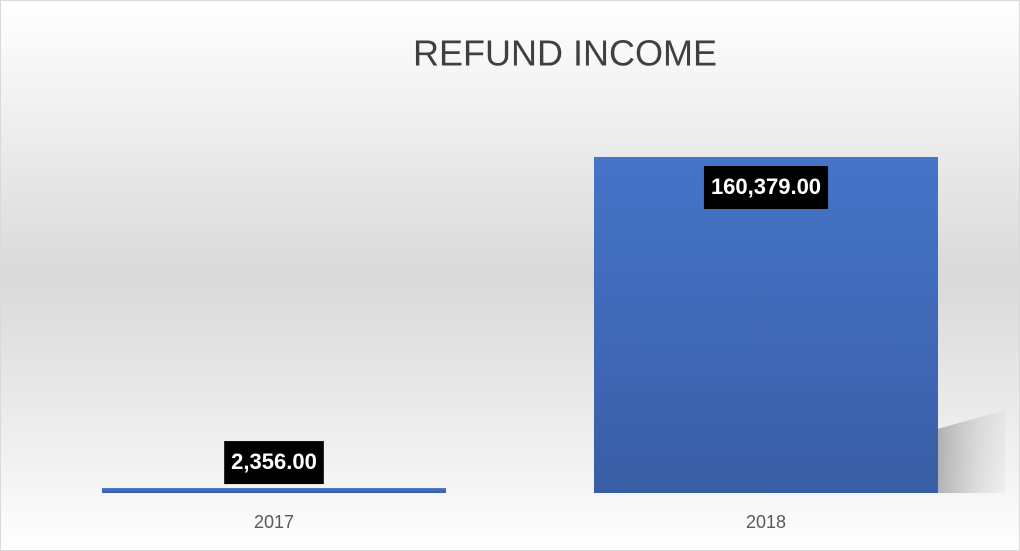  I want to click on chart-title: REFUND INCOME, so click(565, 53).